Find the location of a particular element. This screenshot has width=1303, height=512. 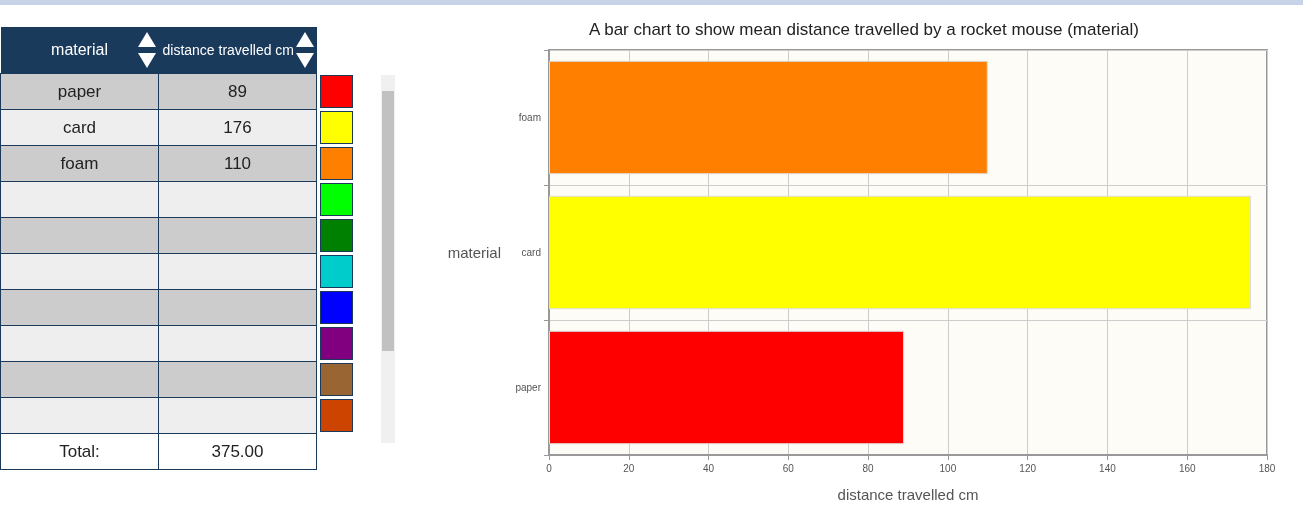

x-tick-label: 180 is located at coordinates (1267, 468).